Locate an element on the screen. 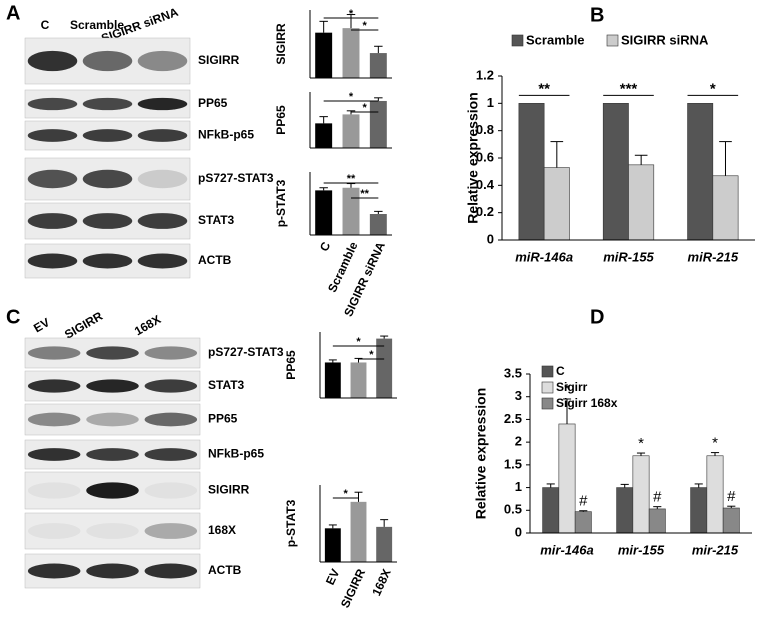 This screenshot has width=765, height=621. legend-label: SIGIRR siRNA is located at coordinates (665, 39).